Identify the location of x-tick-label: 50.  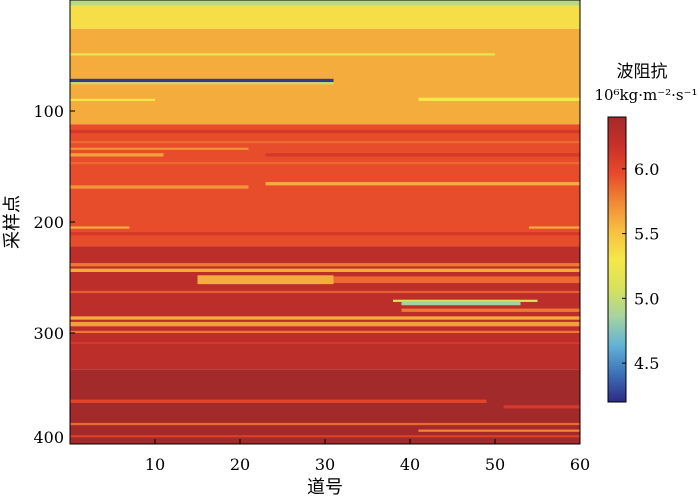
(495, 464).